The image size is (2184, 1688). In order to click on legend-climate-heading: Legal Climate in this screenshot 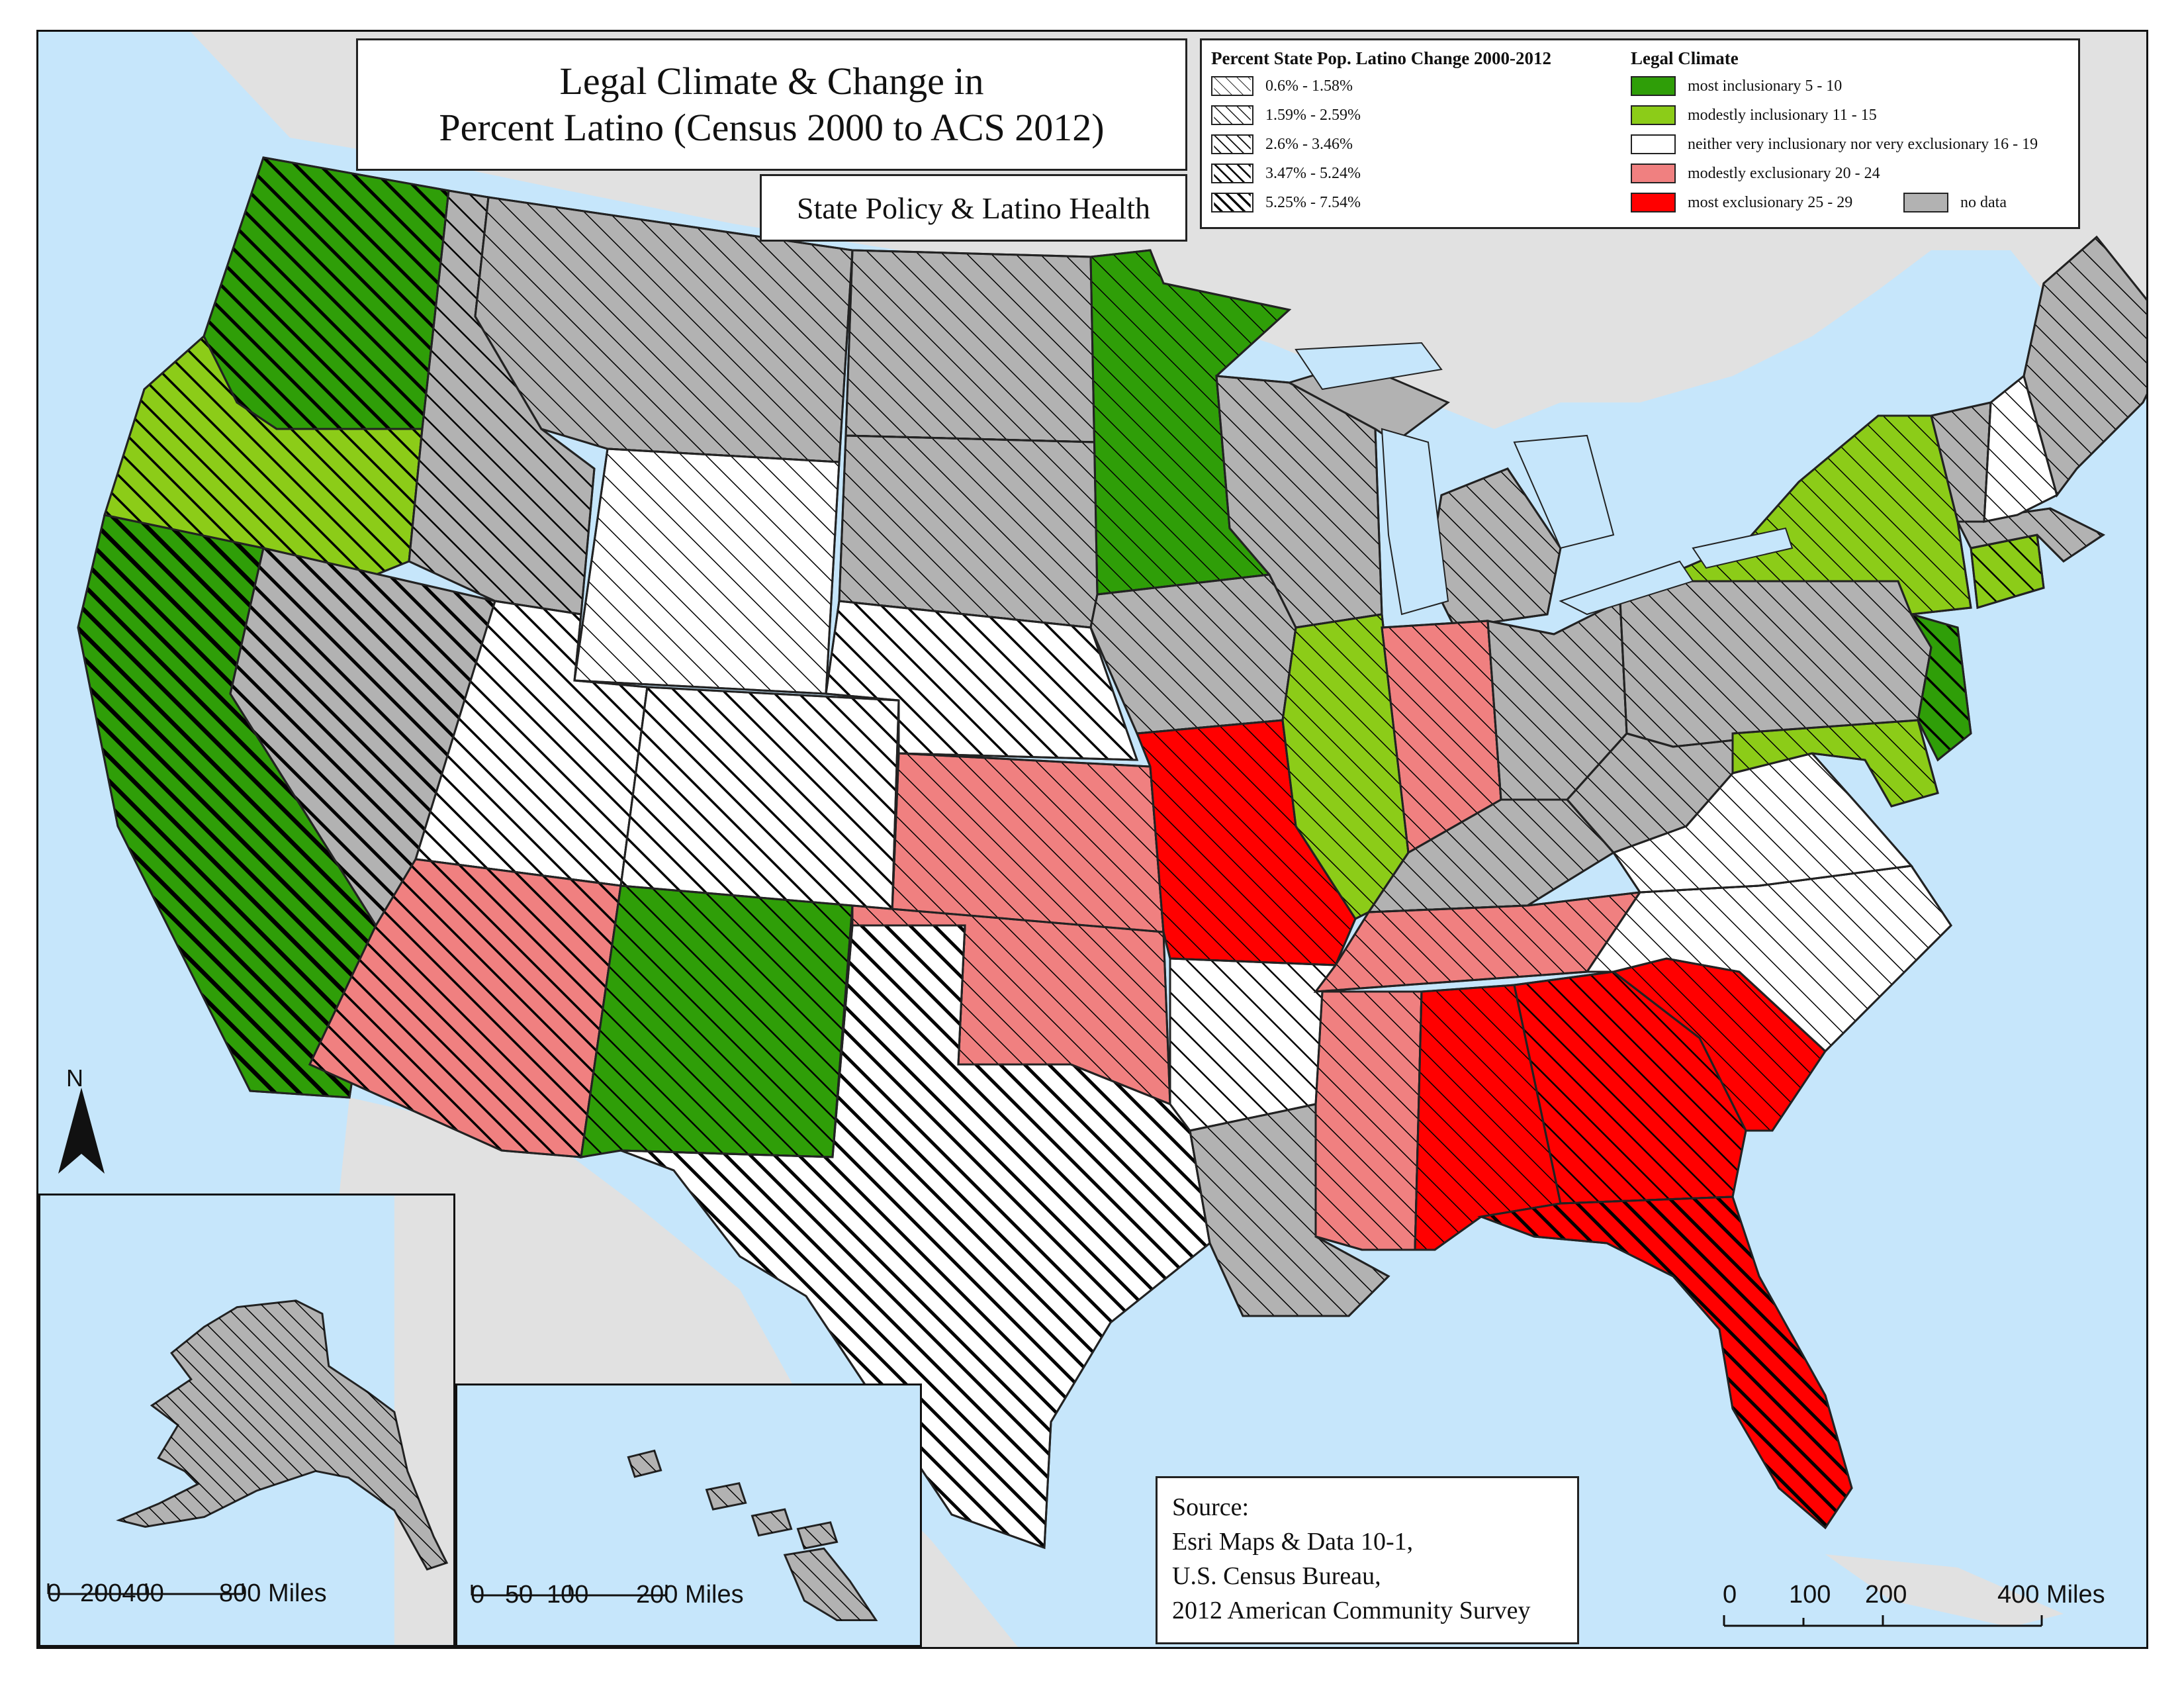, I will do `click(1685, 58)`.